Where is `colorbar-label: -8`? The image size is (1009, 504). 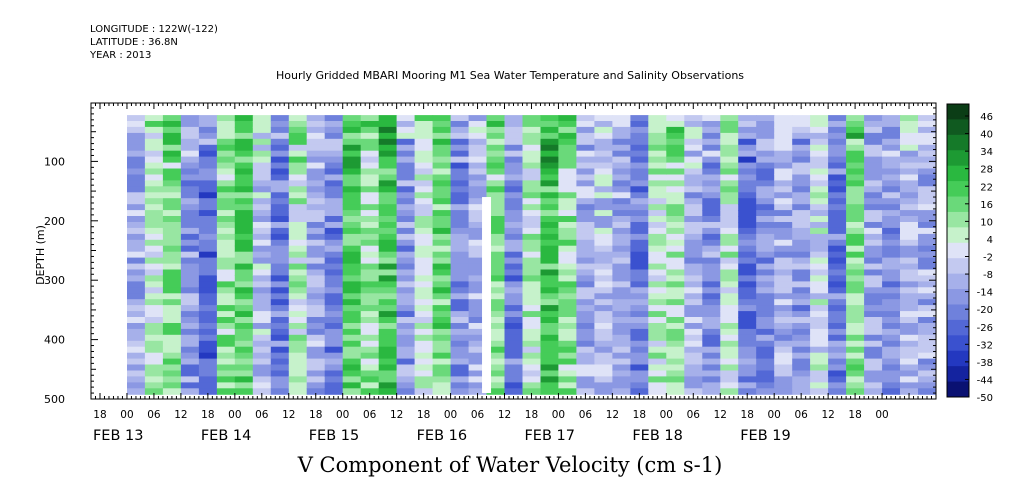
colorbar-label: -8 is located at coordinates (988, 275).